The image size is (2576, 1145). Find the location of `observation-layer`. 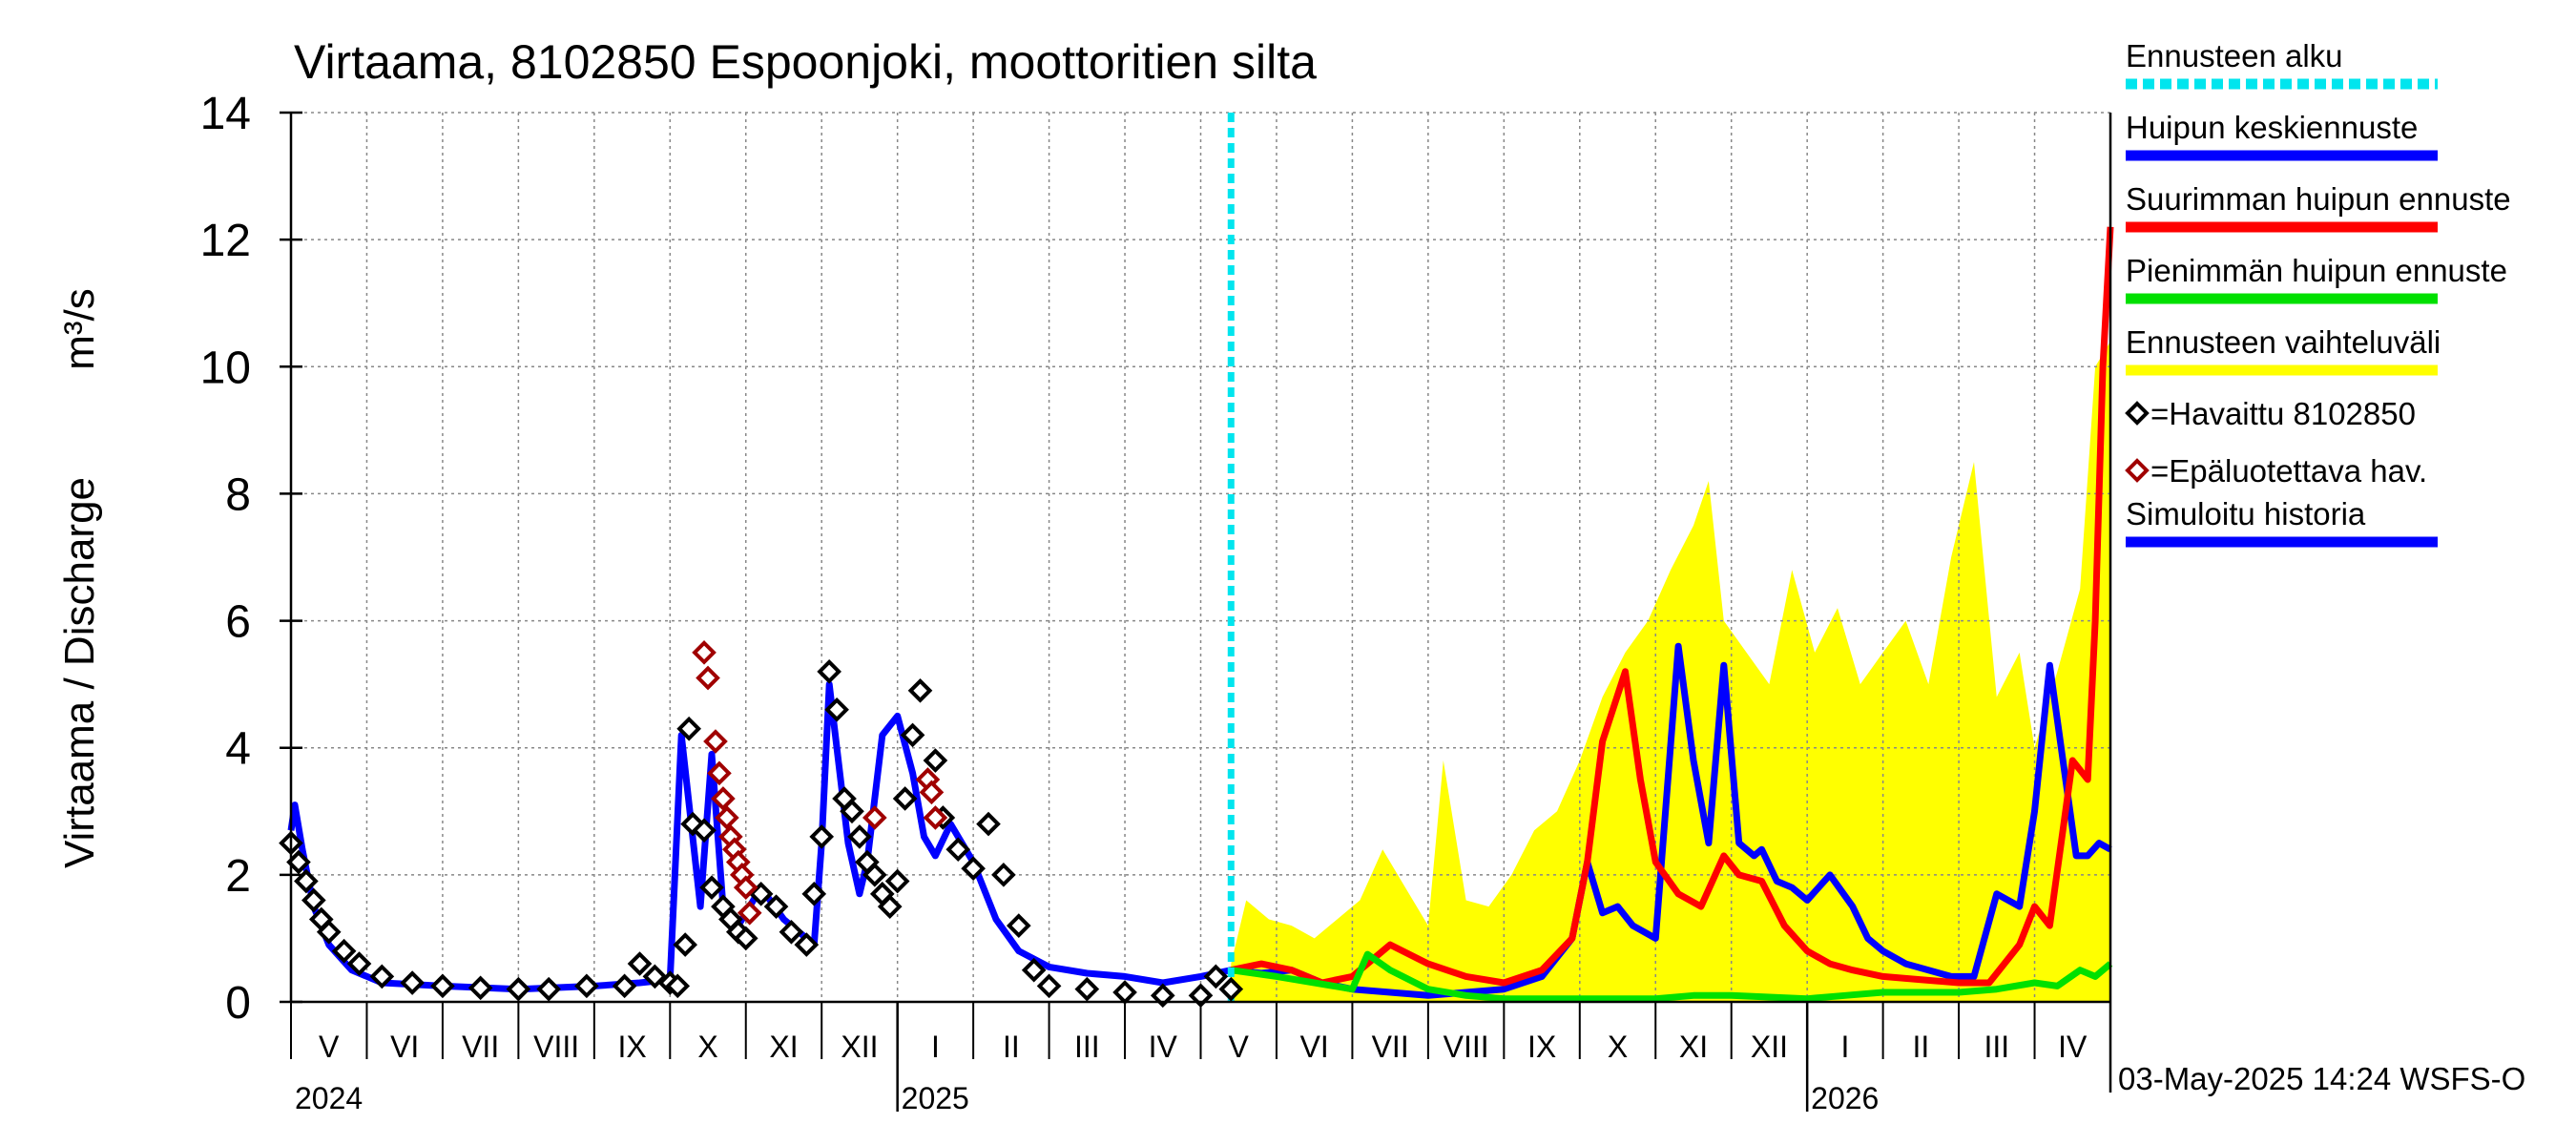

observation-layer is located at coordinates (761, 825).